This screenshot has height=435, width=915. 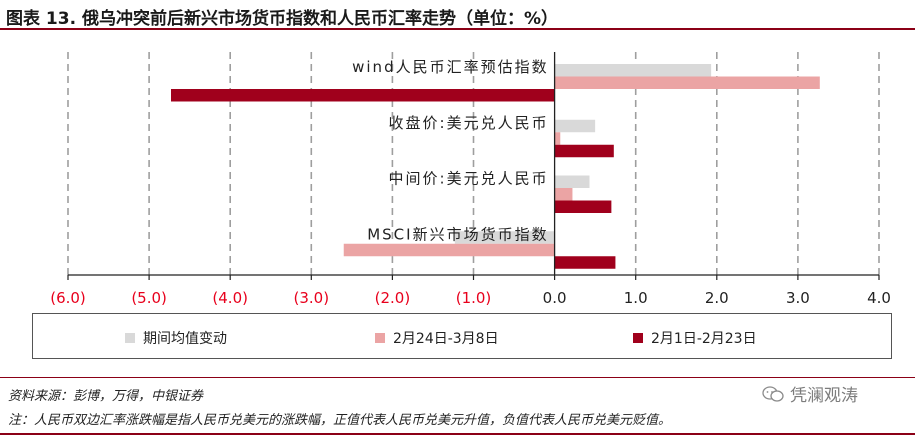 What do you see at coordinates (879, 298) in the screenshot?
I see `x-tick-label: 4.0` at bounding box center [879, 298].